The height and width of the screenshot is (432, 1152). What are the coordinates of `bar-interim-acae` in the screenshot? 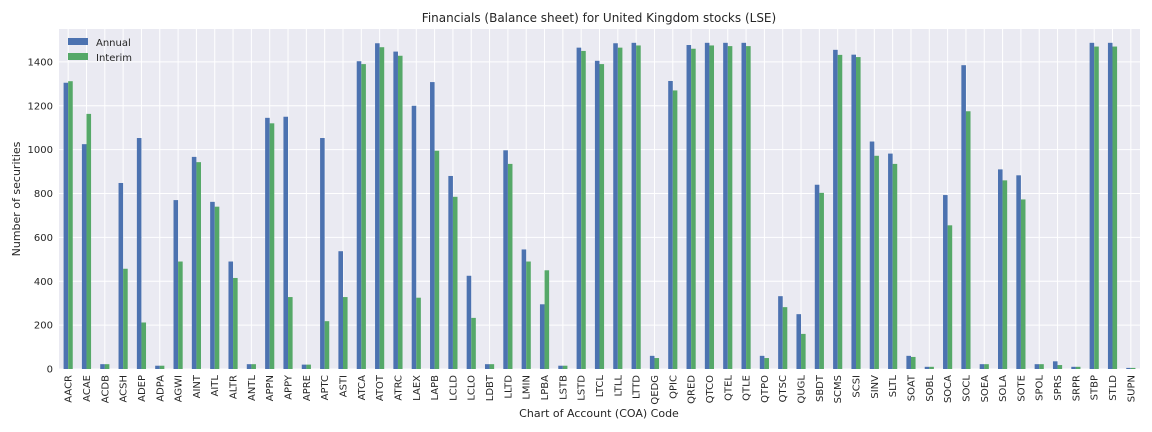 It's located at (89, 241).